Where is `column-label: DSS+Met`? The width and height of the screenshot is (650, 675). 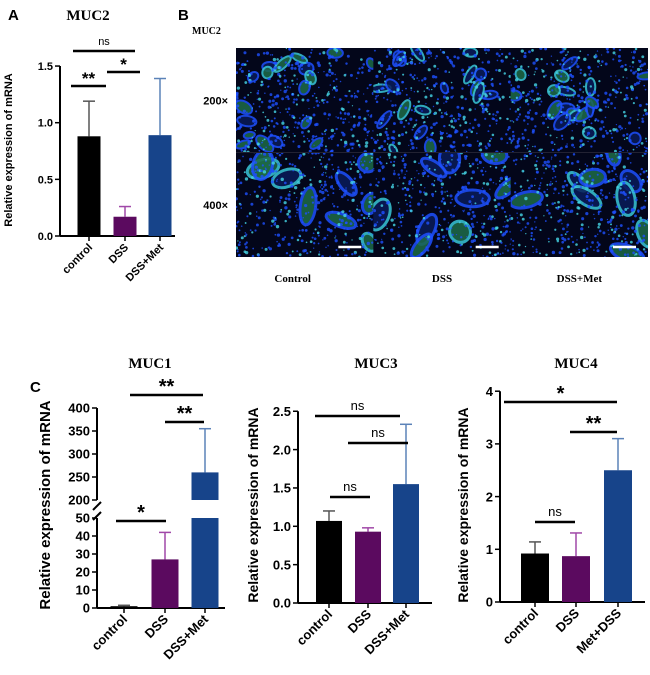 column-label: DSS+Met is located at coordinates (580, 279).